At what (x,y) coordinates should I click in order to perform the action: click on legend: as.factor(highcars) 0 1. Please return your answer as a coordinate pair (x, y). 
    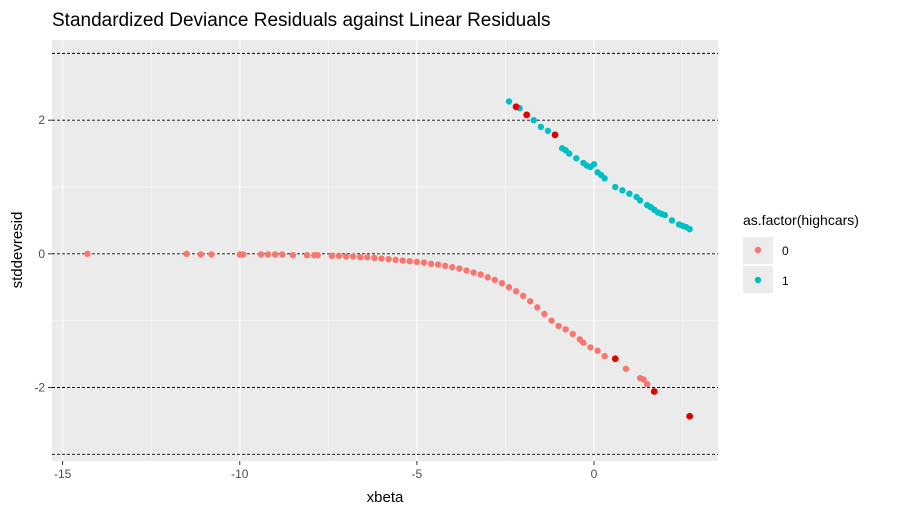
    Looking at the image, I should click on (801, 252).